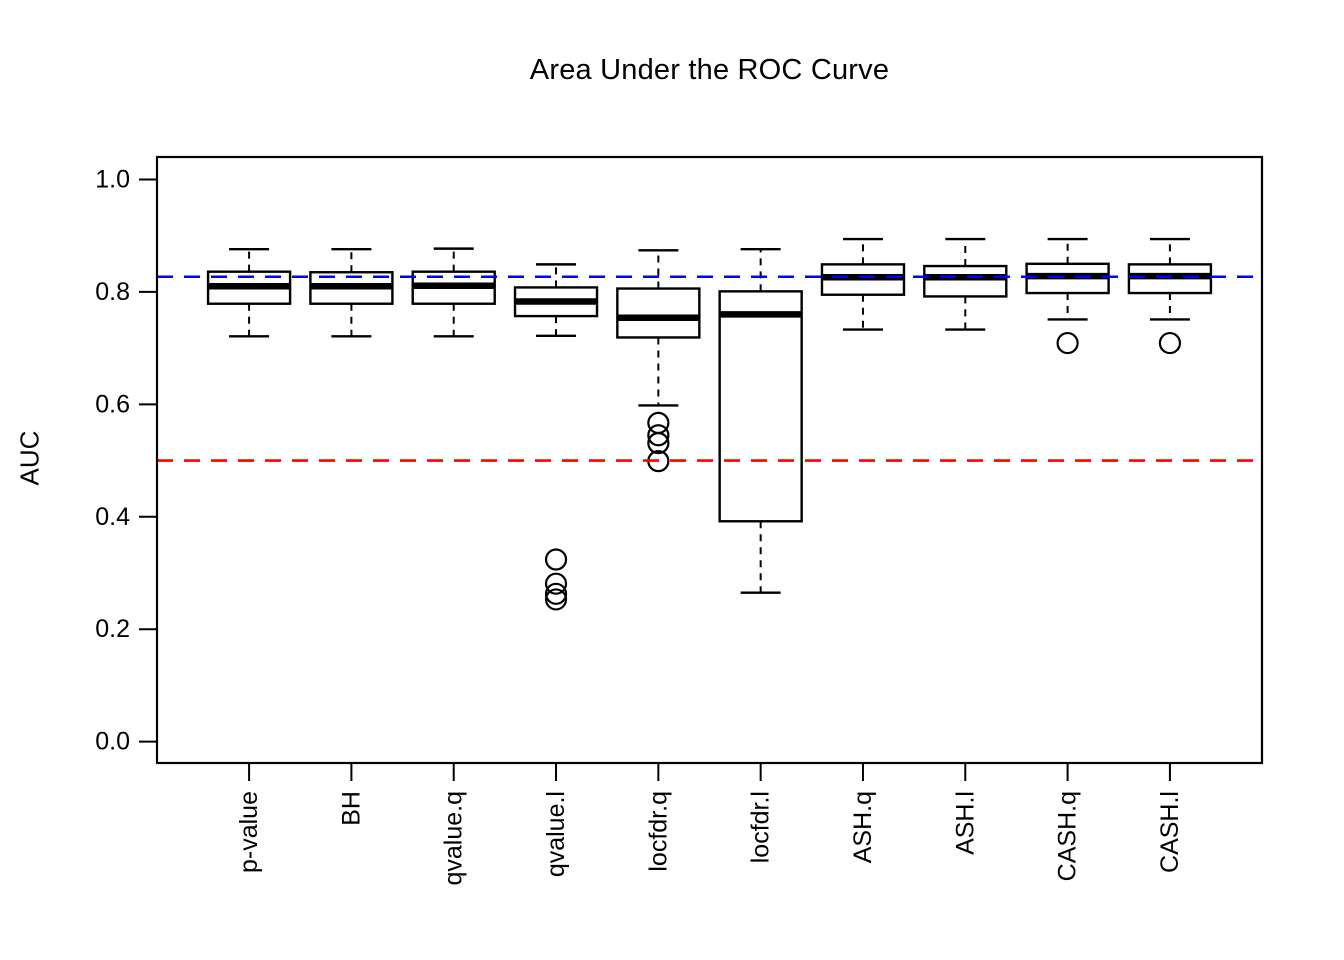 This screenshot has height=960, width=1344. I want to click on y-tick-label: 0.2, so click(112, 629).